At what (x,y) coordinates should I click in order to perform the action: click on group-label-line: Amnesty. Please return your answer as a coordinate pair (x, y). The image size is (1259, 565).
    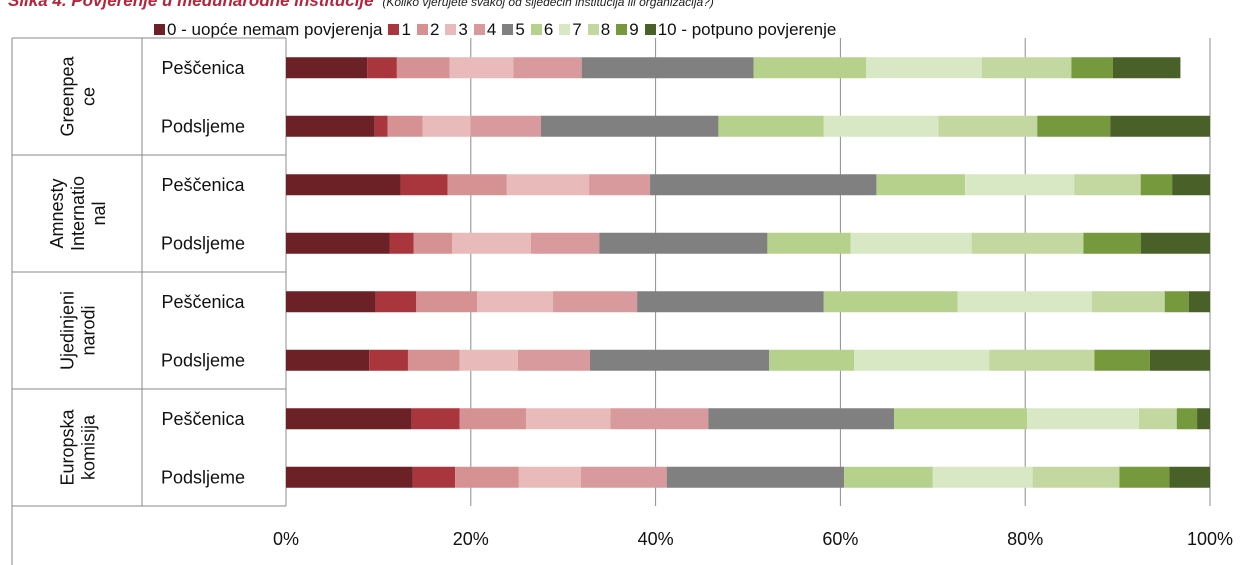
    Looking at the image, I should click on (57, 213).